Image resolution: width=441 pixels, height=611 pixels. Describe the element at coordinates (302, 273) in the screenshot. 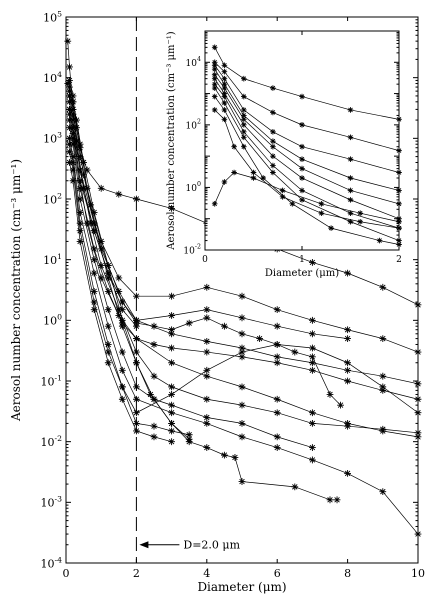

I see `inset-x-axis-title: Diameter (μm)` at that location.